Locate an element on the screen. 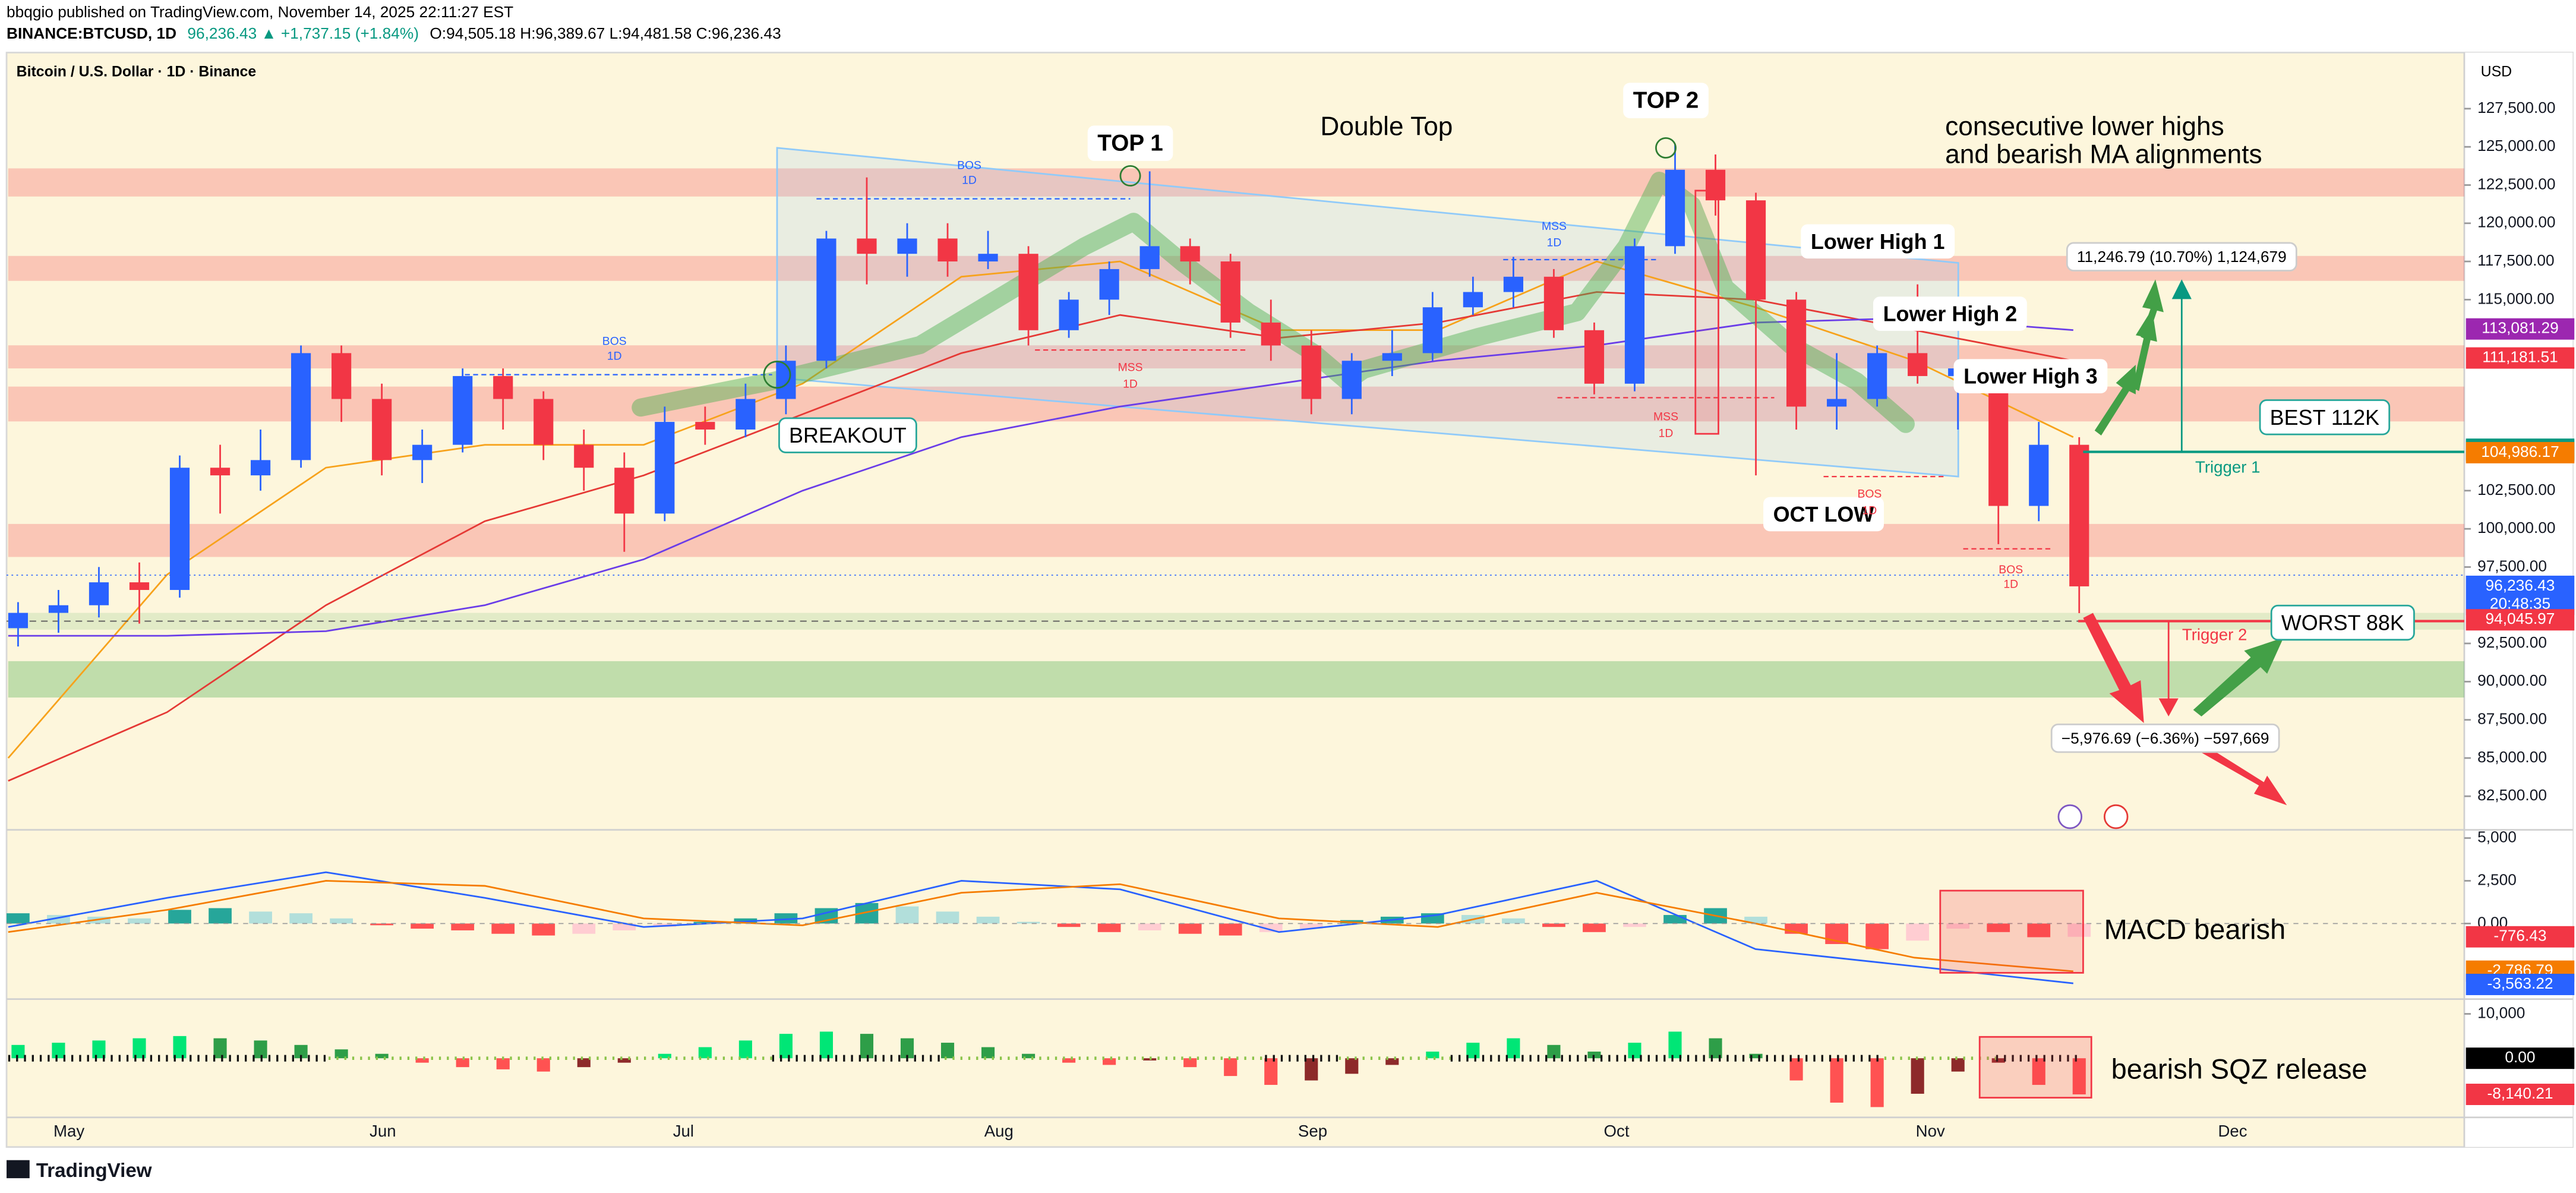 The image size is (2576, 1193). annotation: BOS is located at coordinates (2011, 569).